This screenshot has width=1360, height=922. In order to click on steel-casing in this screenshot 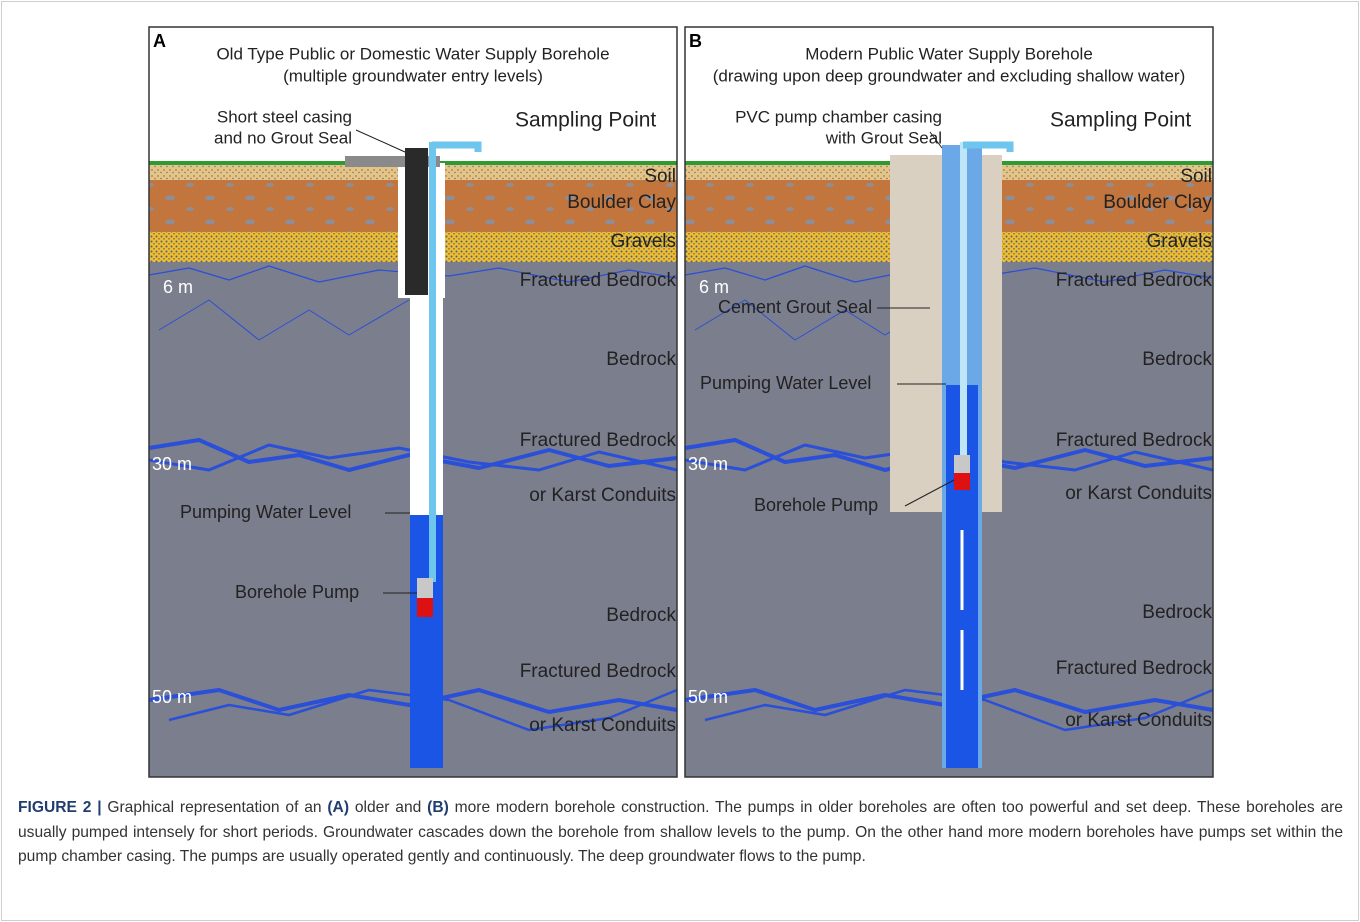, I will do `click(416, 221)`.